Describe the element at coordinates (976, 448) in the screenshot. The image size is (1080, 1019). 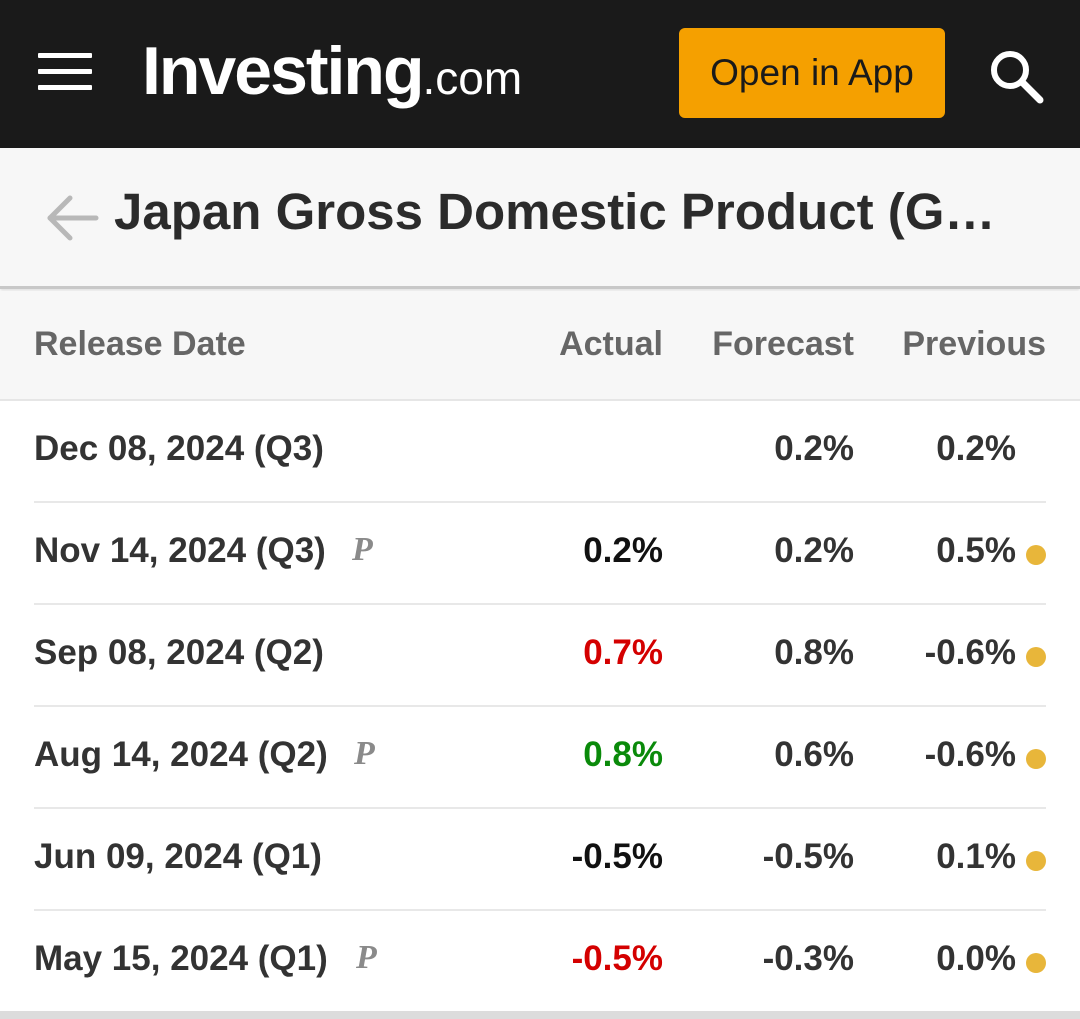
I see `previous-value: 0.2%` at that location.